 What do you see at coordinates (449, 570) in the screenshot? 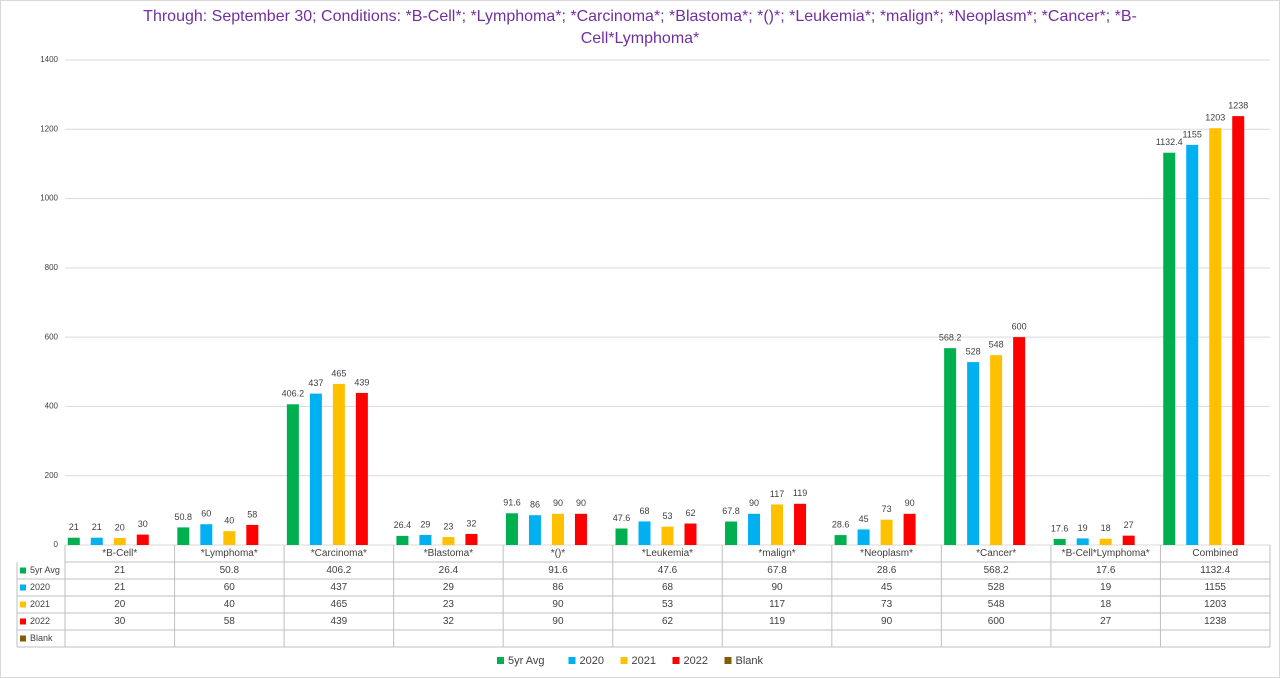
I see `table-cell: 26.4` at bounding box center [449, 570].